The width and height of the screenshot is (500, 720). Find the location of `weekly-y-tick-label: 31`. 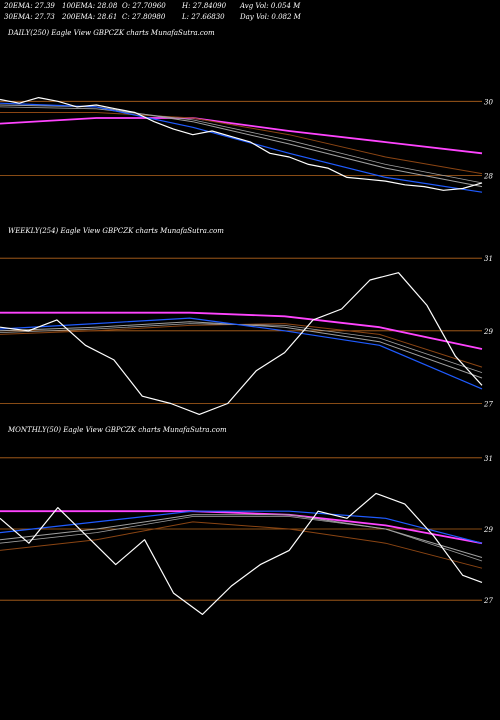

weekly-y-tick-label: 31 is located at coordinates (488, 259).